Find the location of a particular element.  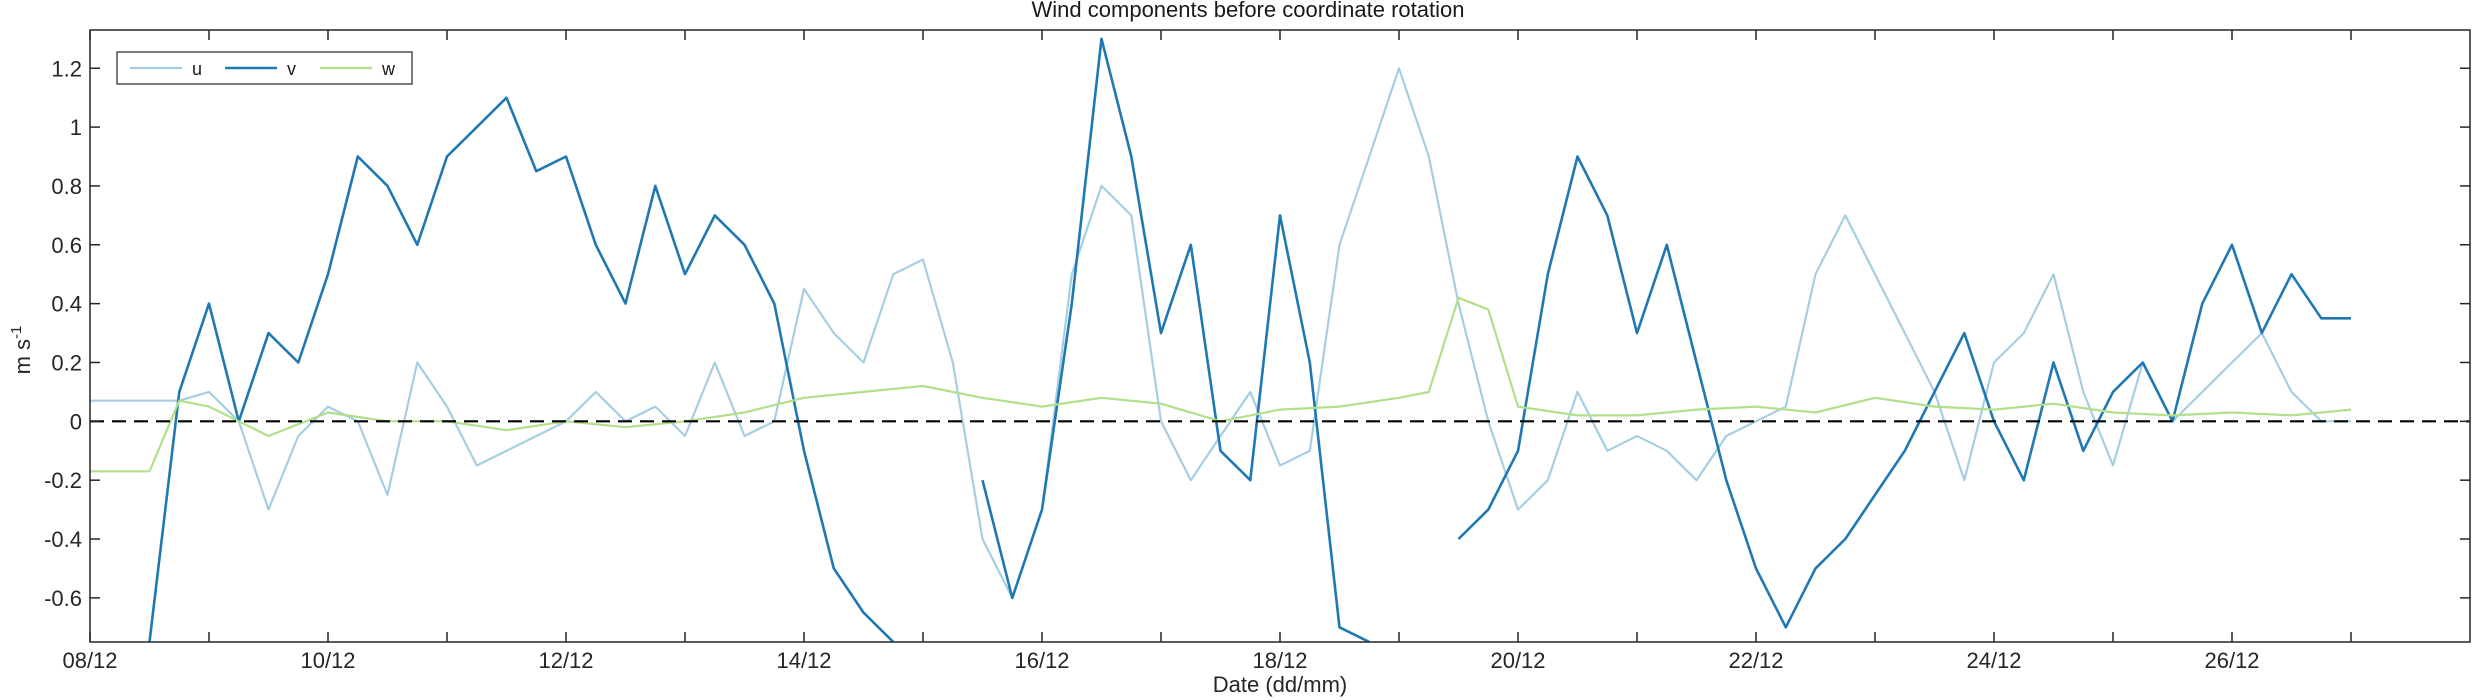

x-tick-label: 08/12 is located at coordinates (89, 660).